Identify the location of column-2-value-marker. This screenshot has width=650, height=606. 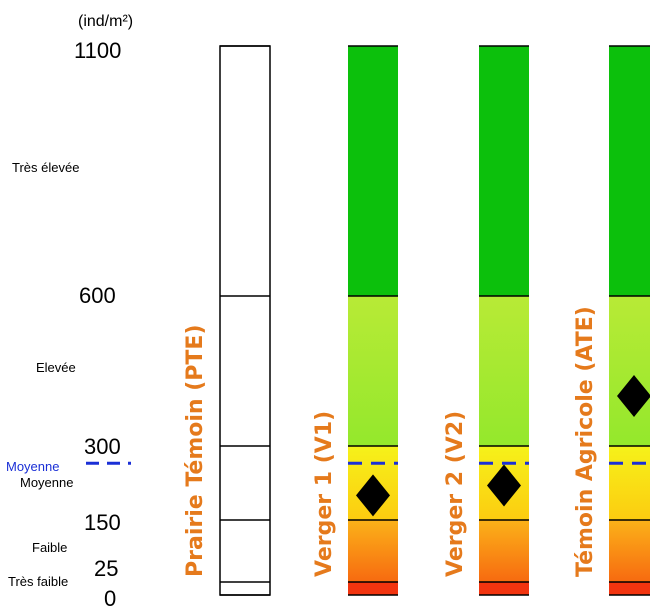
(504, 485).